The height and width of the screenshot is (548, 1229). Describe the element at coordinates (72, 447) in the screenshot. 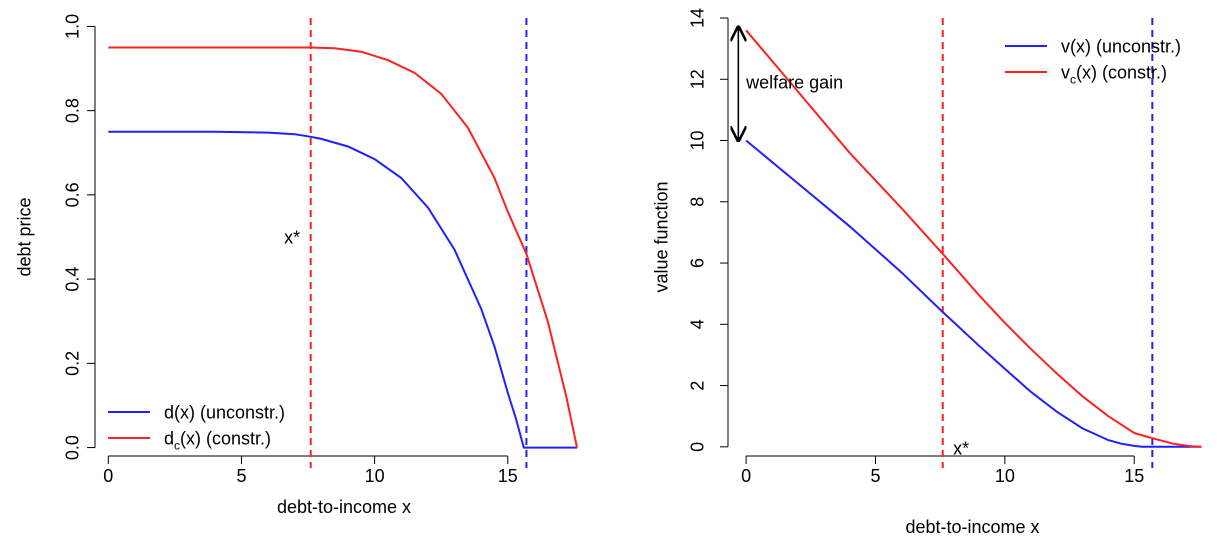

I see `y-tick-label: 0.0` at that location.